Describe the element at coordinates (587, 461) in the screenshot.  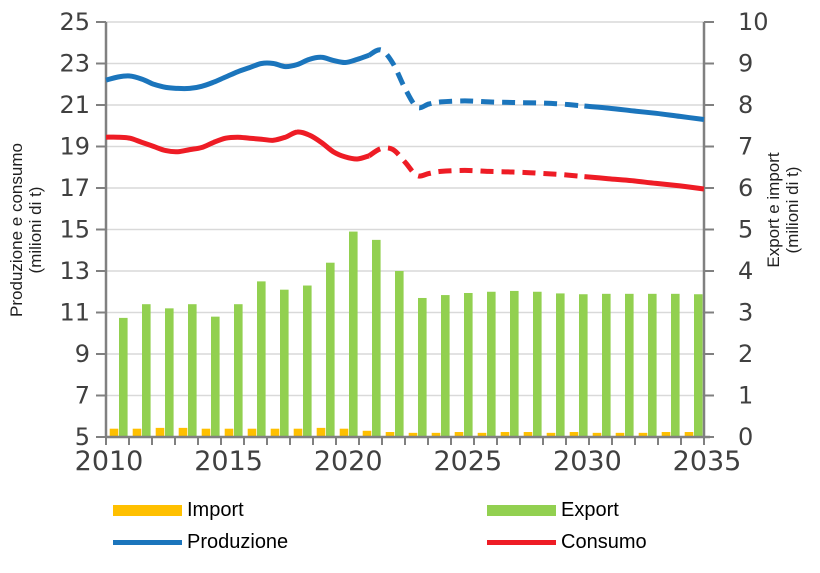
I see `x-axis-tick-label: 2030` at that location.